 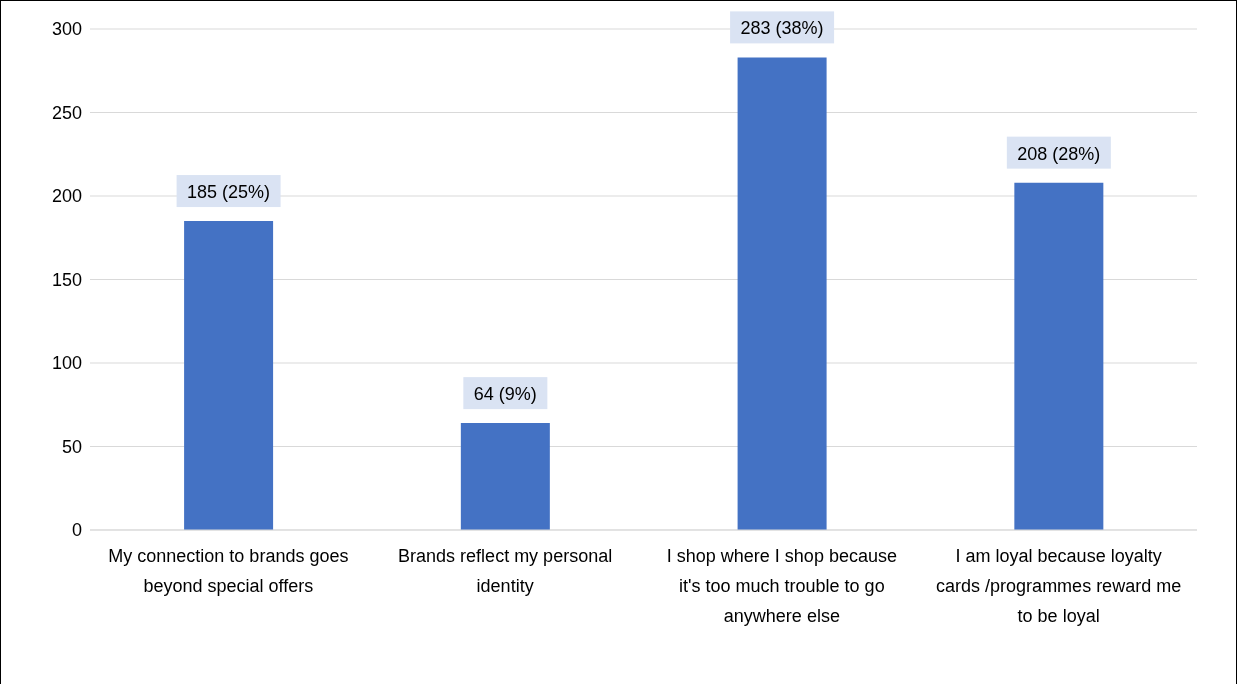 I want to click on y-tick-label: 300, so click(x=66, y=29).